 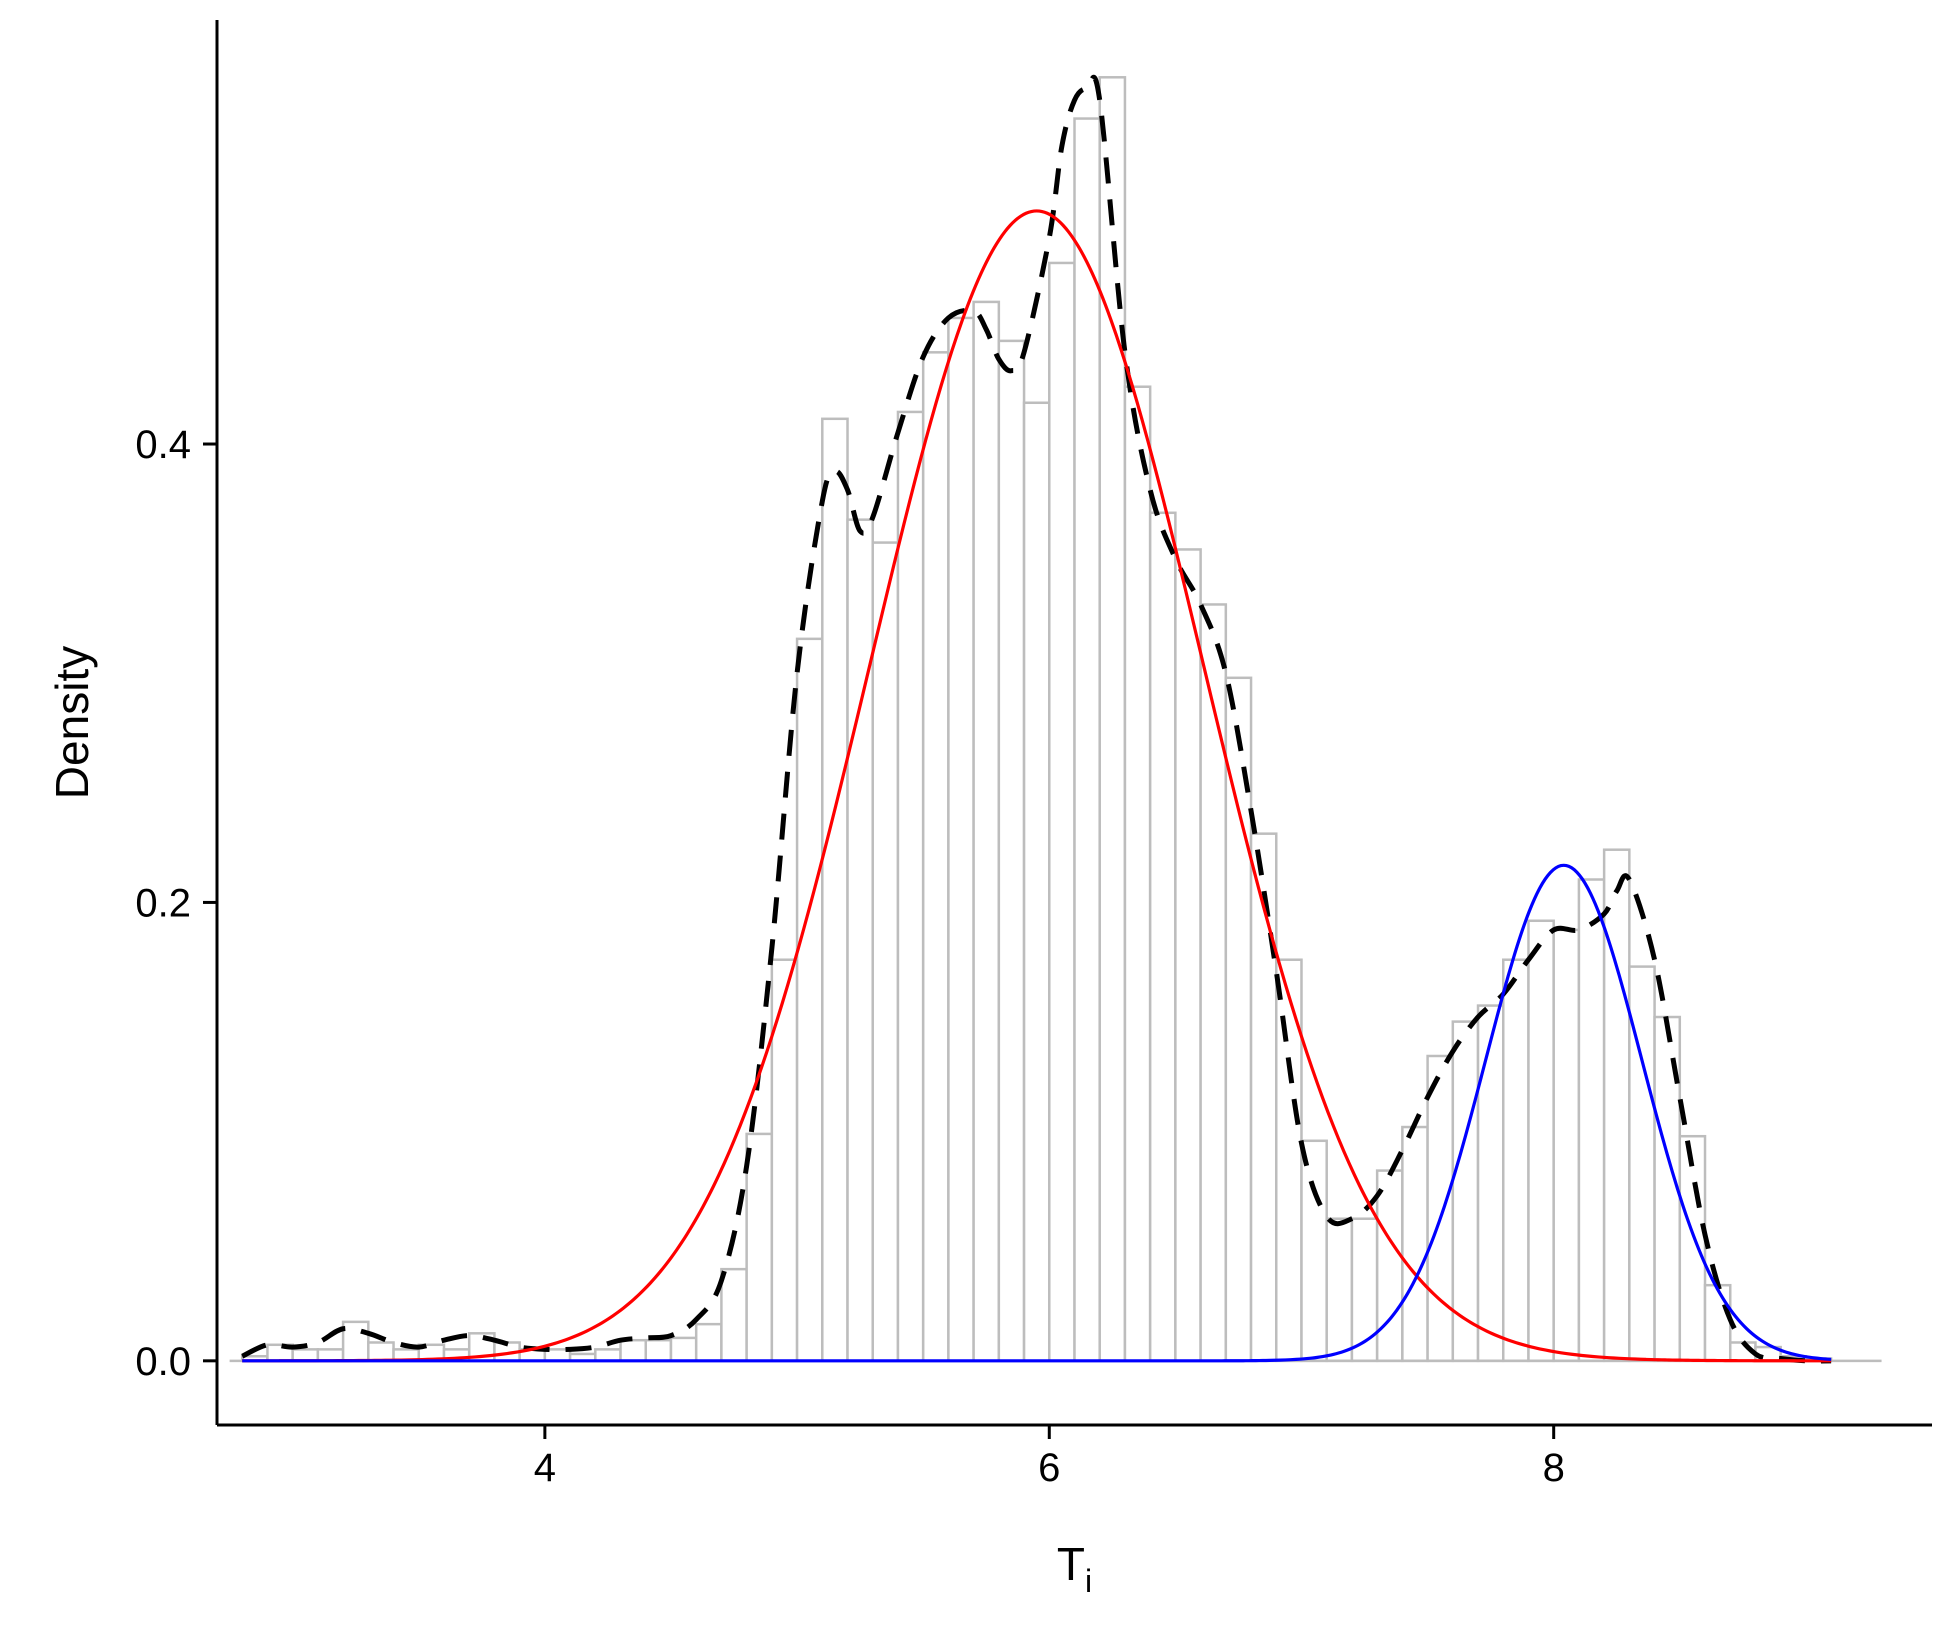 I want to click on x-tick-label: 4, so click(x=545, y=1468).